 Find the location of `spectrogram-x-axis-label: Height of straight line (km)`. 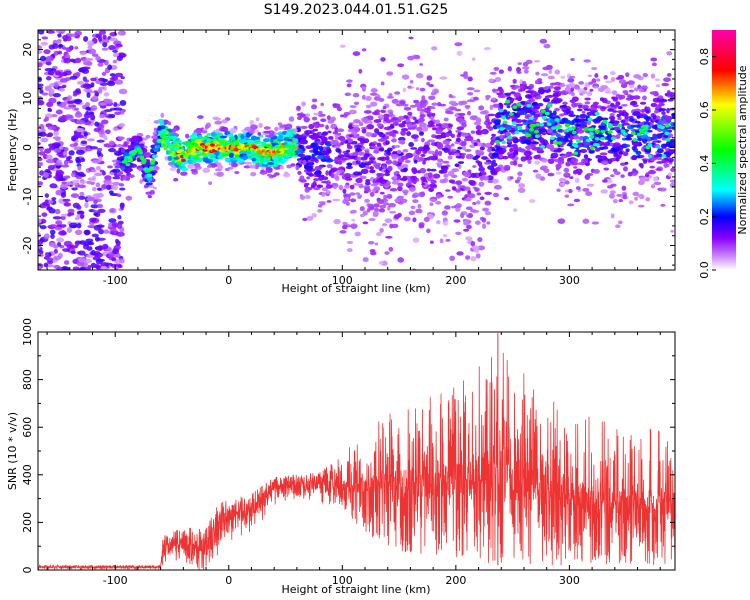

spectrogram-x-axis-label: Height of straight line (km) is located at coordinates (355, 288).